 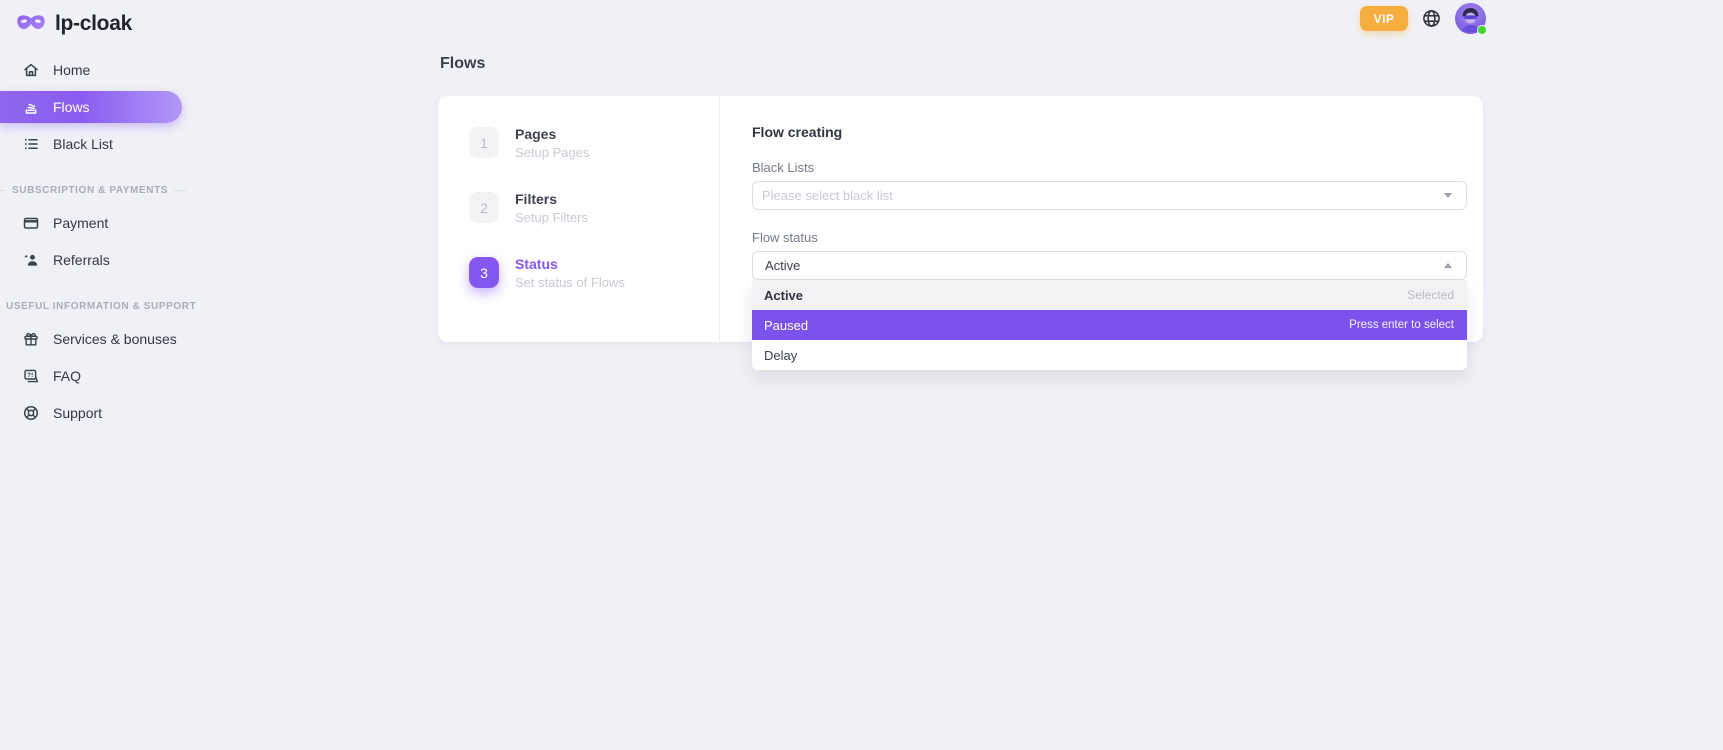 What do you see at coordinates (1384, 18) in the screenshot?
I see `vip-button: VIP` at bounding box center [1384, 18].